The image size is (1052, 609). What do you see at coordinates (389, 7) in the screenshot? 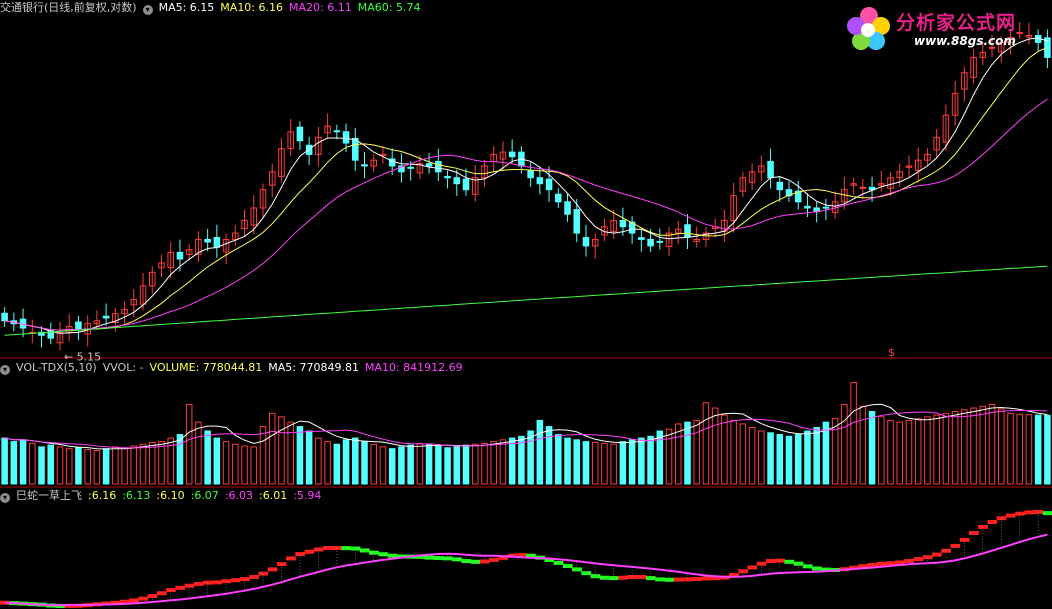
I see `ma60-label: MA60: 5.74` at bounding box center [389, 7].